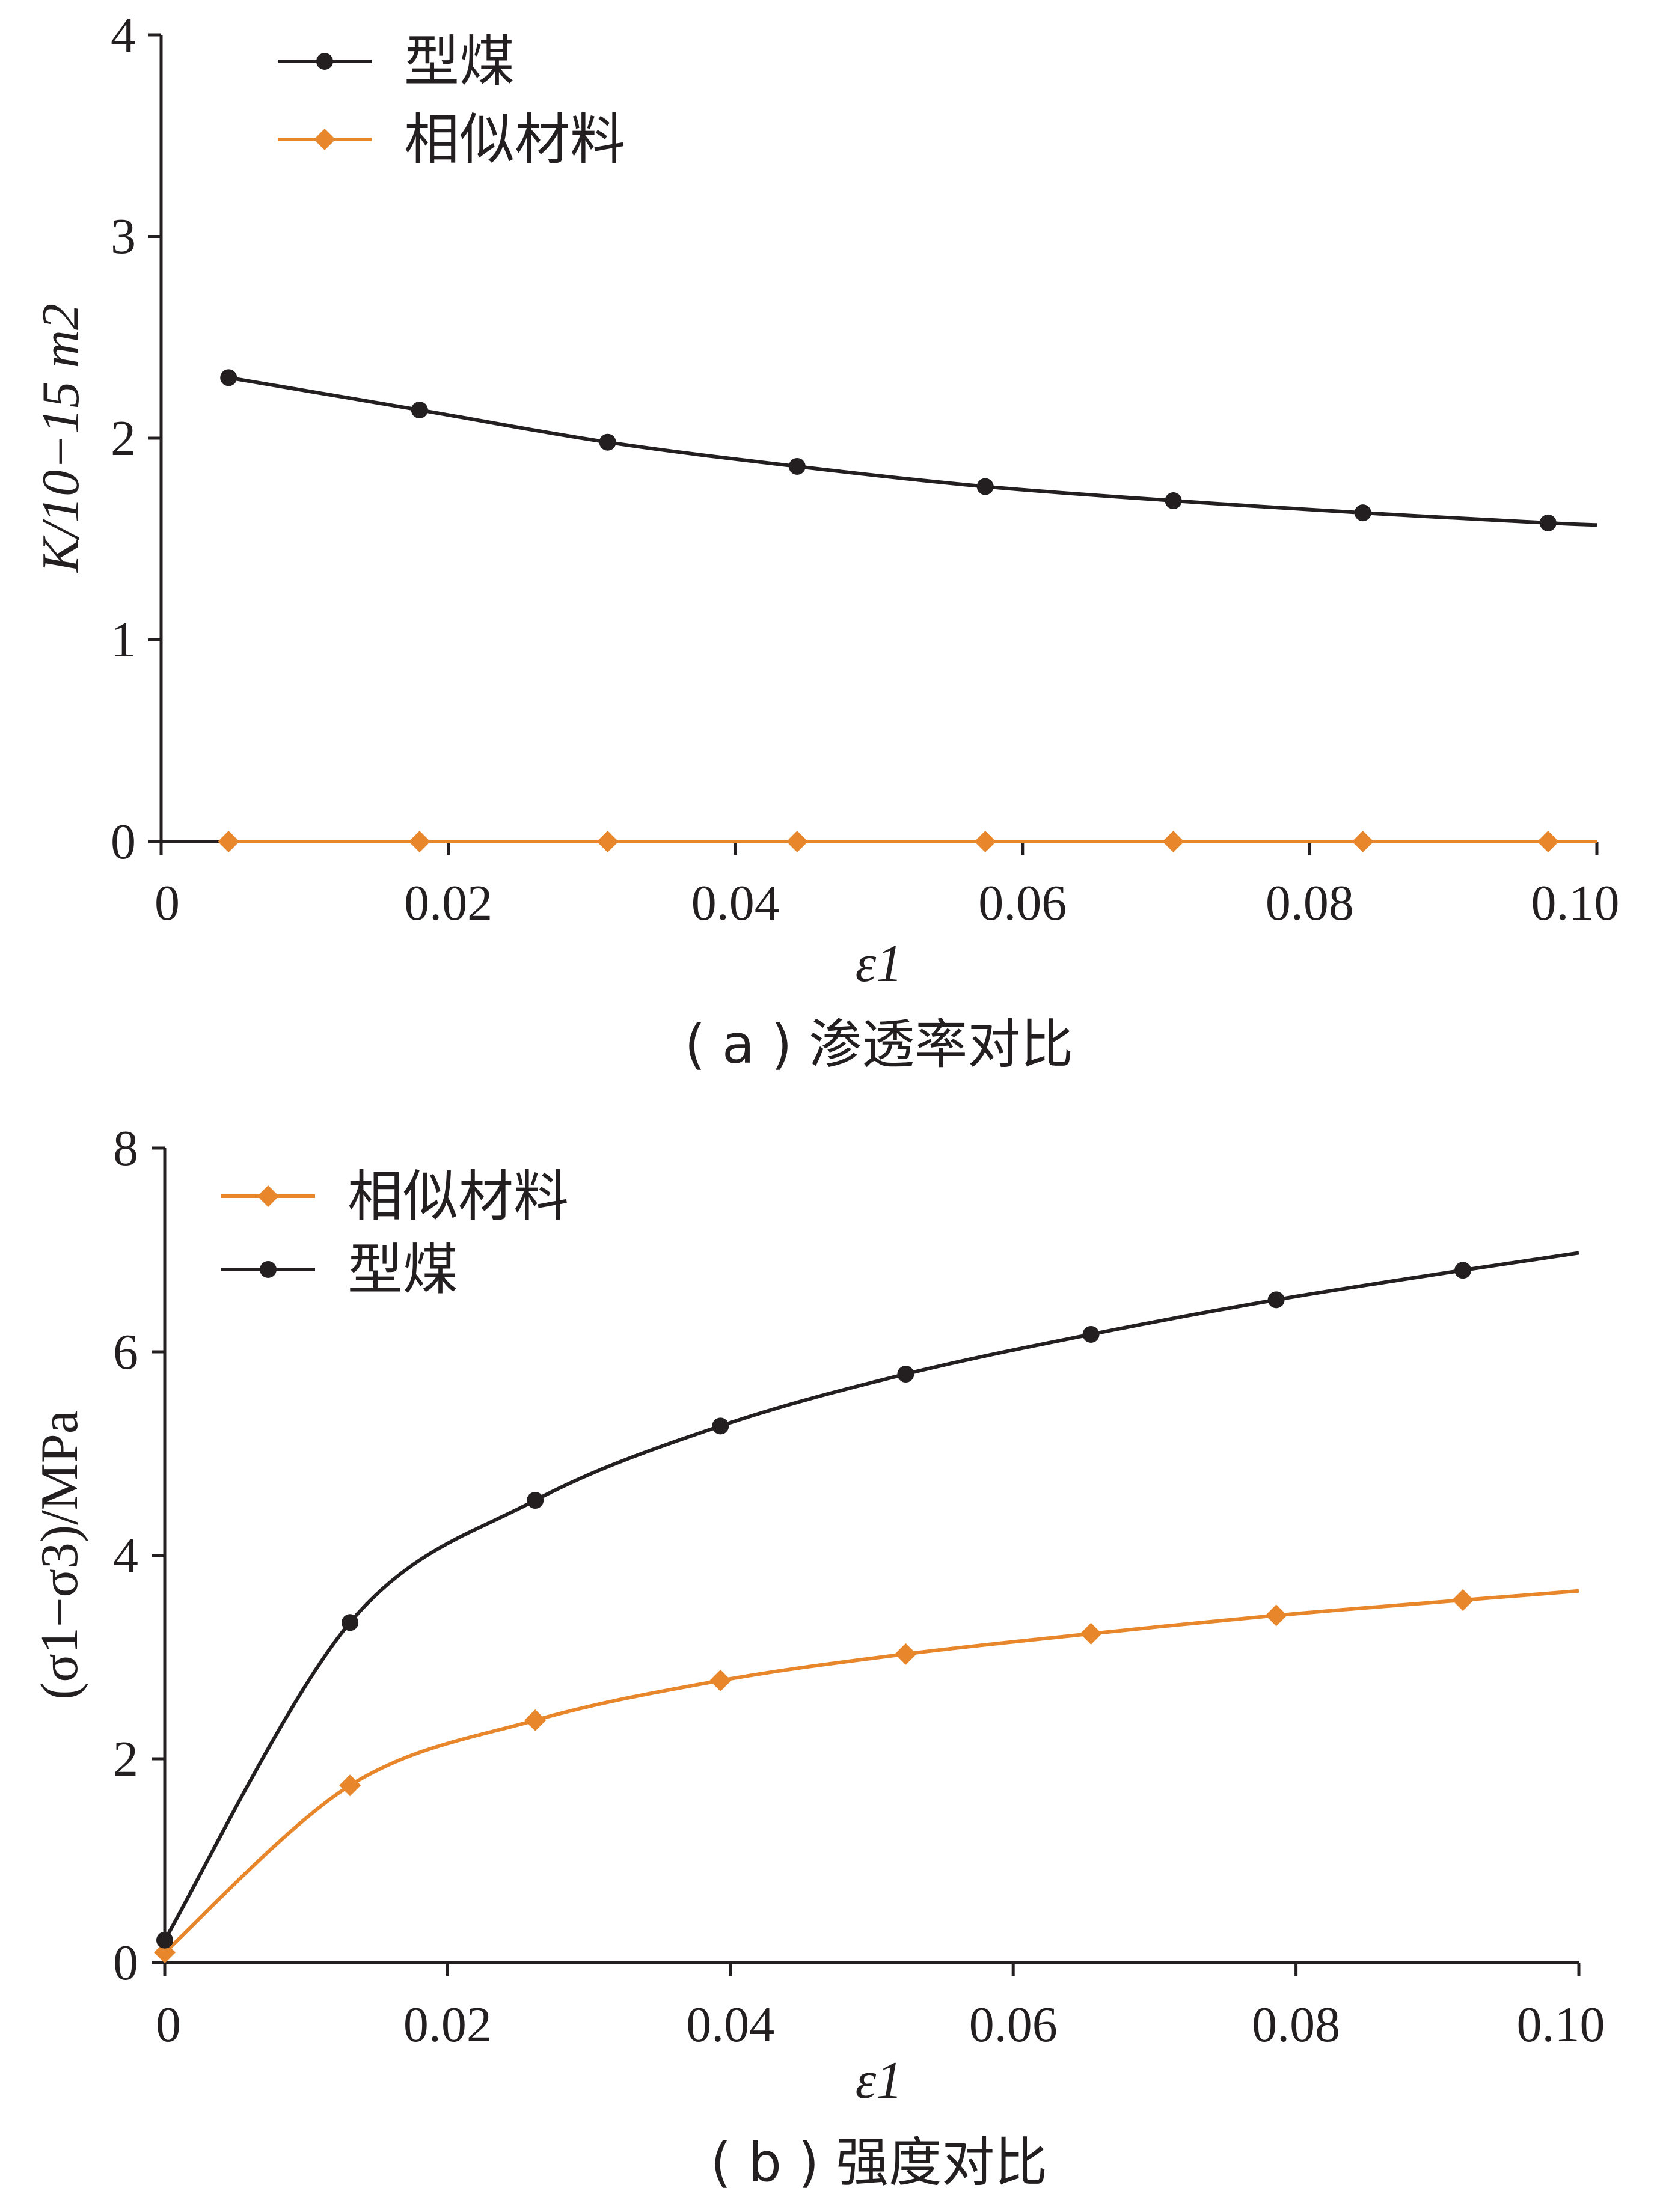 The height and width of the screenshot is (2212, 1657). What do you see at coordinates (879, 2162) in the screenshot?
I see `chart-caption: ( b ) 强度对比` at bounding box center [879, 2162].